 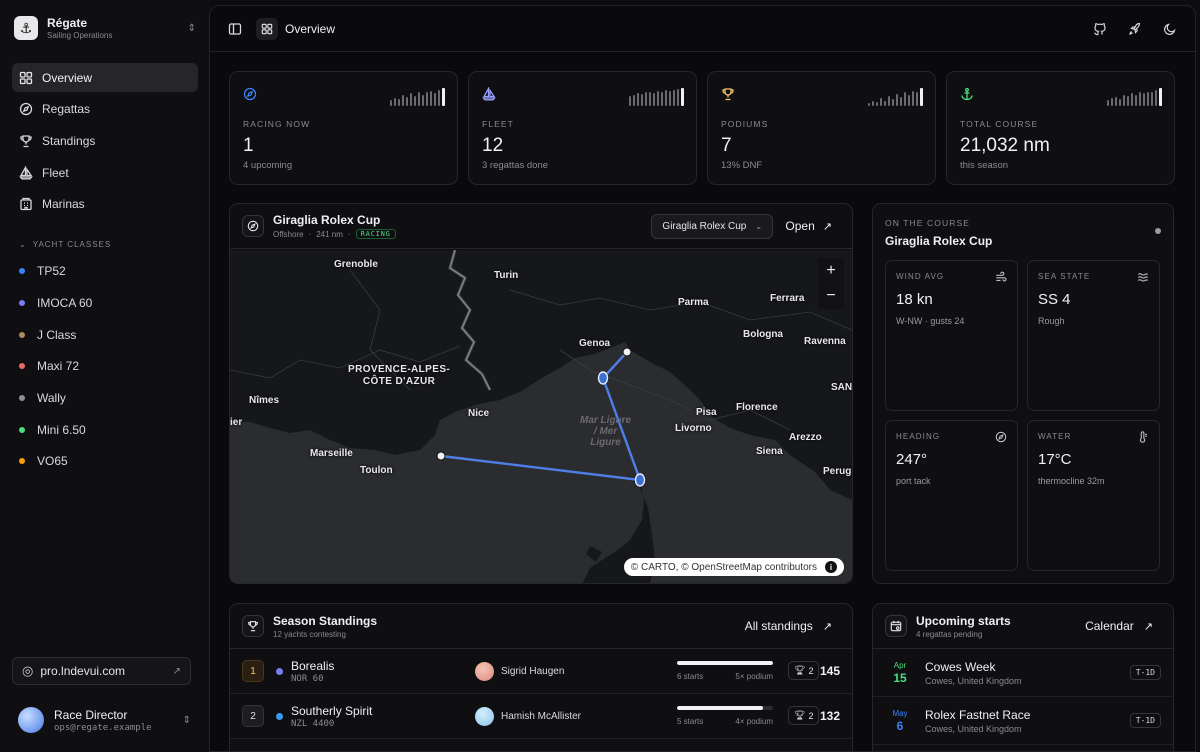 I want to click on sidebar-class-imoca-60: IMOCA 60, so click(x=105, y=303).